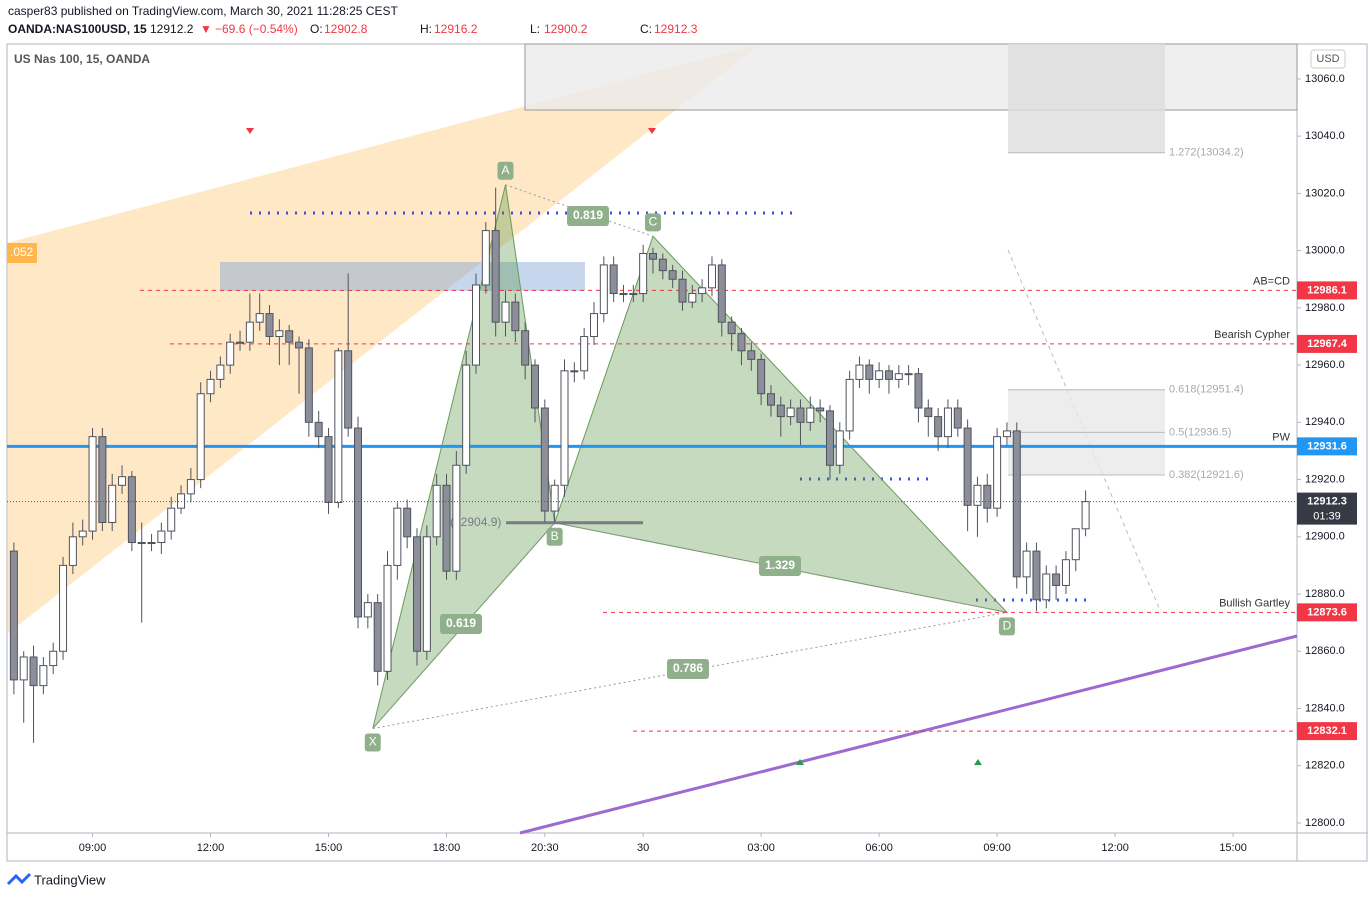 The width and height of the screenshot is (1368, 904). I want to click on ratio-label: 0.819, so click(588, 215).